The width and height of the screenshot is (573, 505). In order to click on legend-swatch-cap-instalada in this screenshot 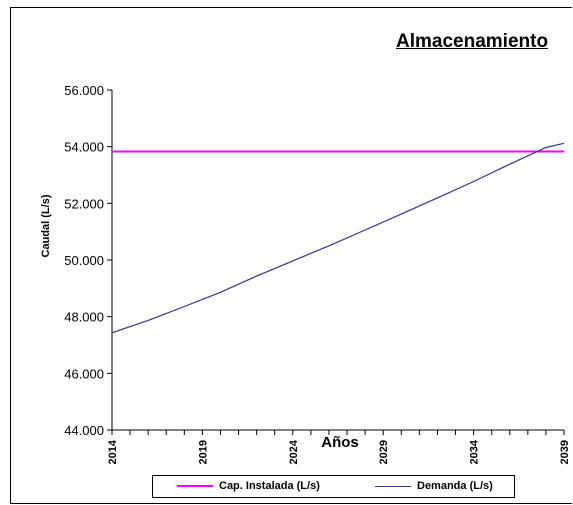, I will do `click(195, 486)`.